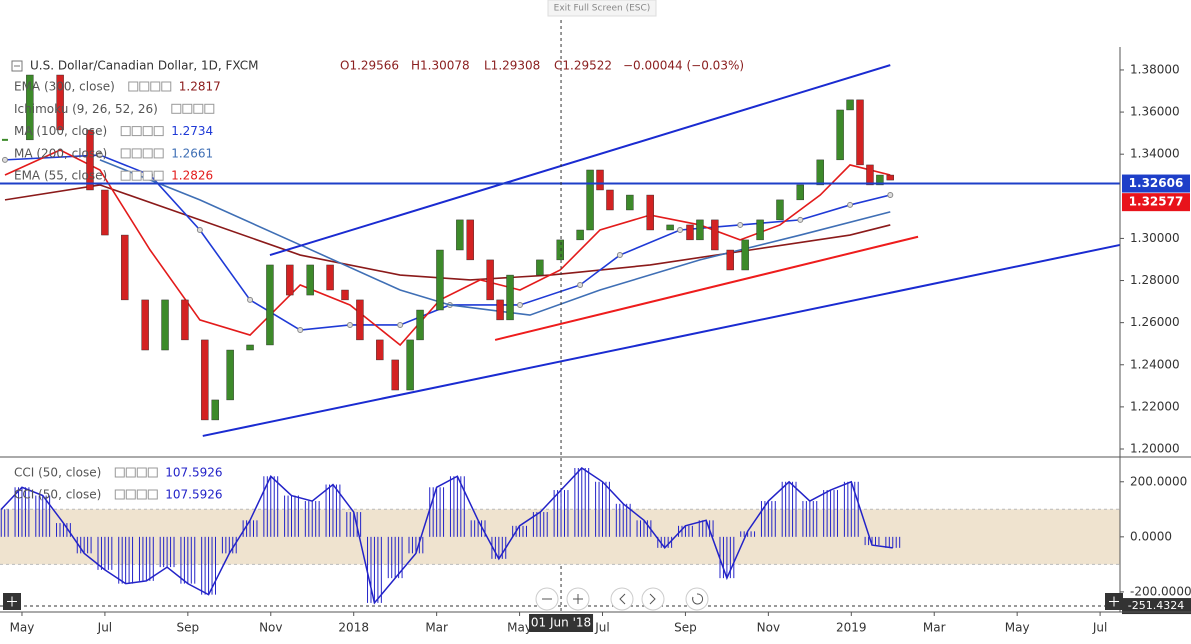  Describe the element at coordinates (192, 176) in the screenshot. I see `indicator-value: 1.2826` at that location.